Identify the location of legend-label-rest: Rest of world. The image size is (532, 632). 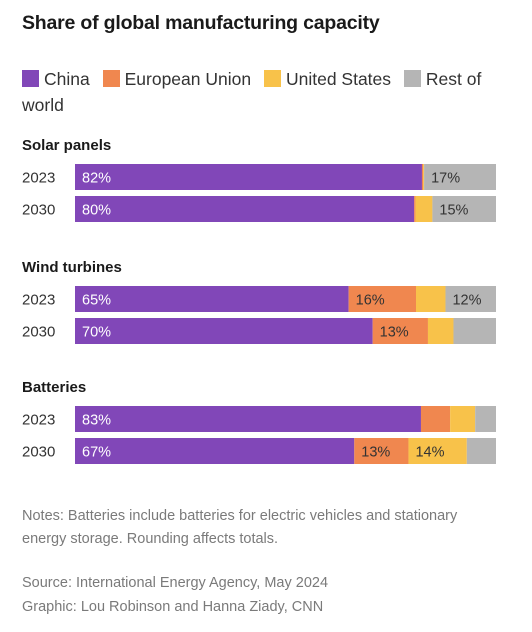
(252, 92).